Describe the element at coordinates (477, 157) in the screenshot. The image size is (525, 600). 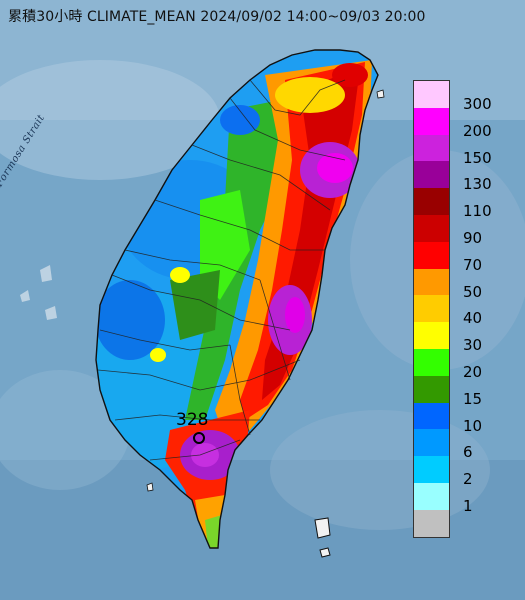
I see `legend-label: 150` at that location.